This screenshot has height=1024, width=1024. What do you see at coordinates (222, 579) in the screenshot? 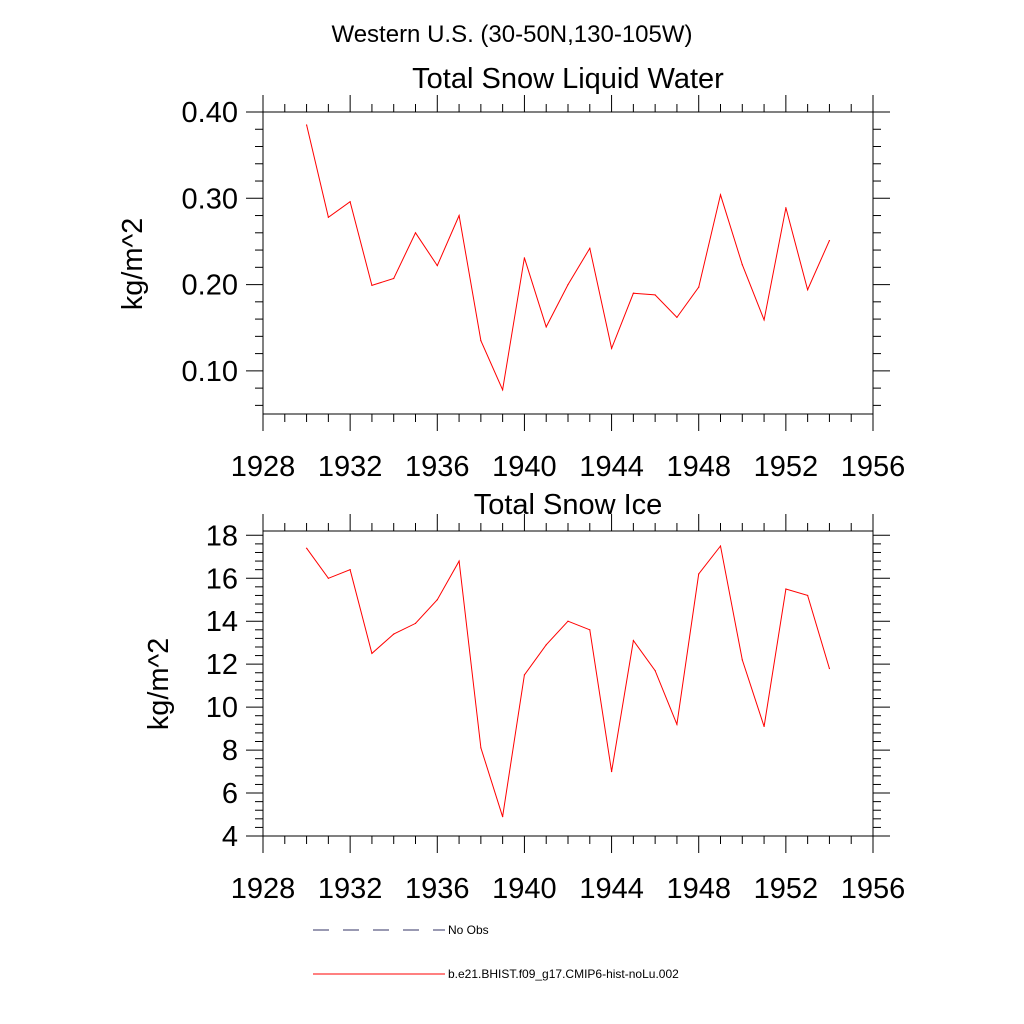
I see `y-tick-label: 16` at bounding box center [222, 579].